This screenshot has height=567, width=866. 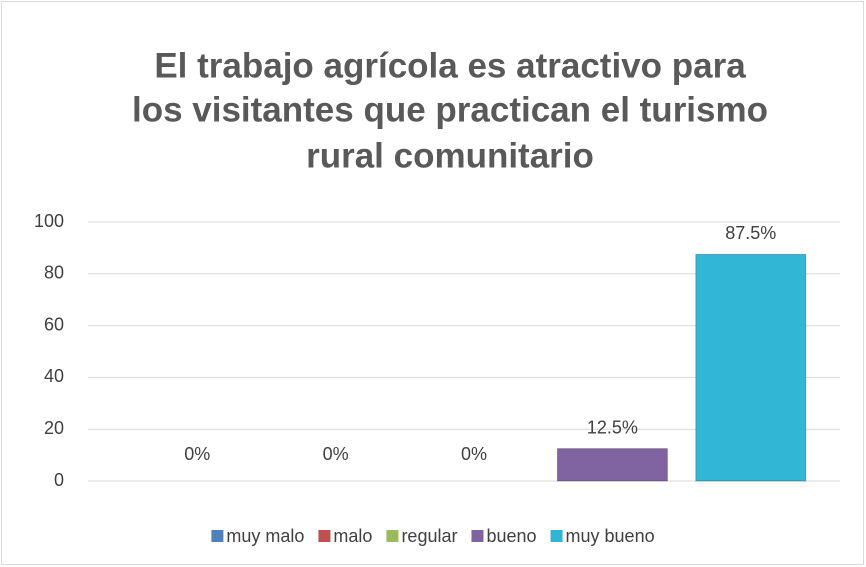 What do you see at coordinates (511, 536) in the screenshot?
I see `legend-label: bueno` at bounding box center [511, 536].